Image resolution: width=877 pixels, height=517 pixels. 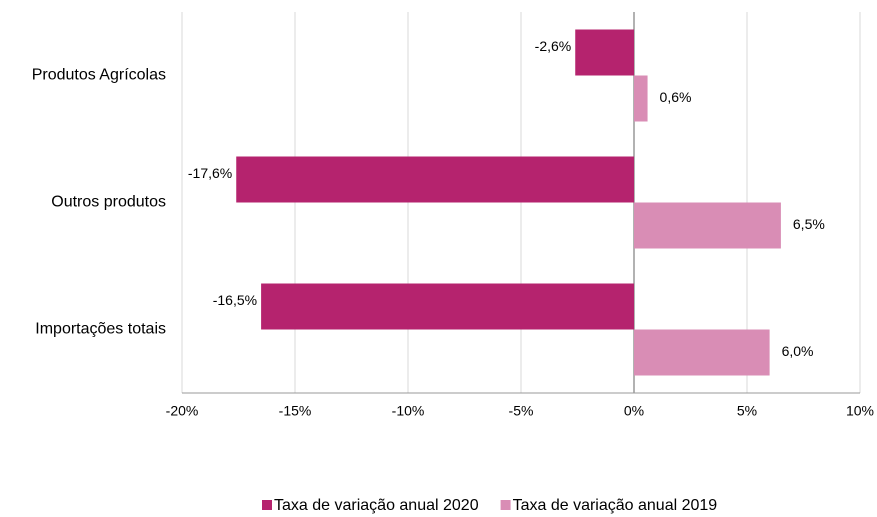 What do you see at coordinates (408, 411) in the screenshot?
I see `x-tick-label: -10%` at bounding box center [408, 411].